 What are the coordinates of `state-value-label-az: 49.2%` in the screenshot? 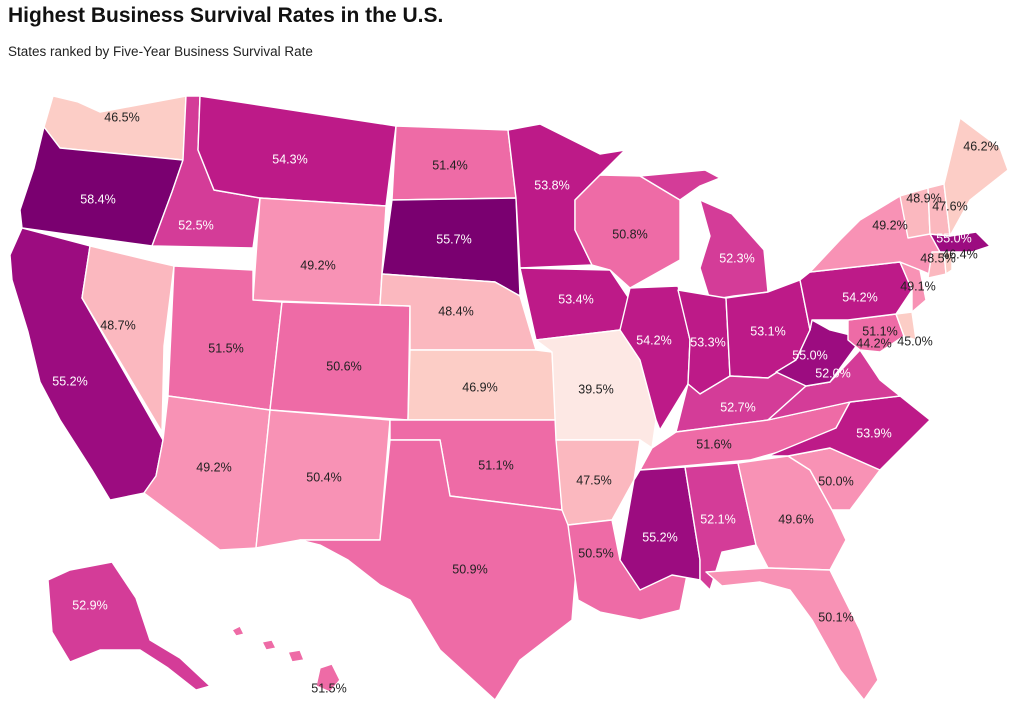 It's located at (213, 467).